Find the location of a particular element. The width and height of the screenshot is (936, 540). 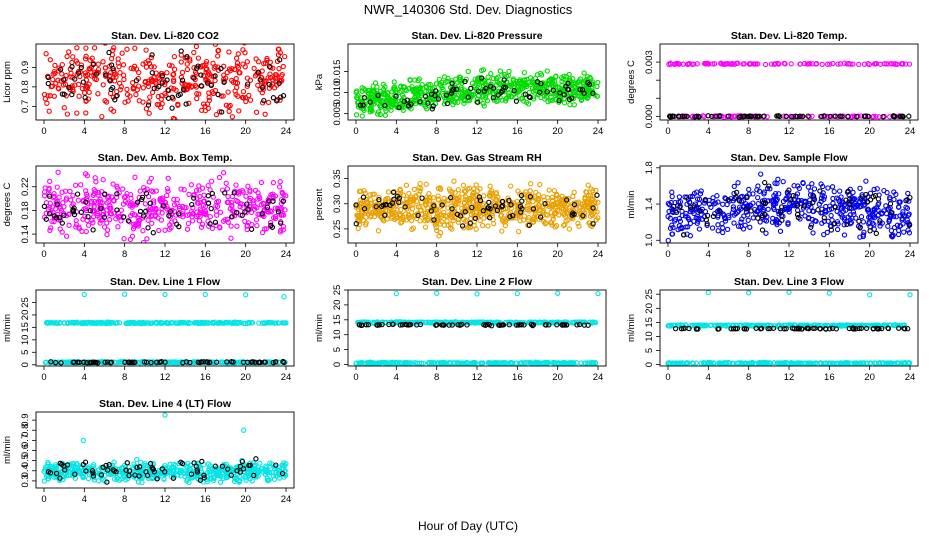

y-axis-label: ml/min is located at coordinates (7, 328).